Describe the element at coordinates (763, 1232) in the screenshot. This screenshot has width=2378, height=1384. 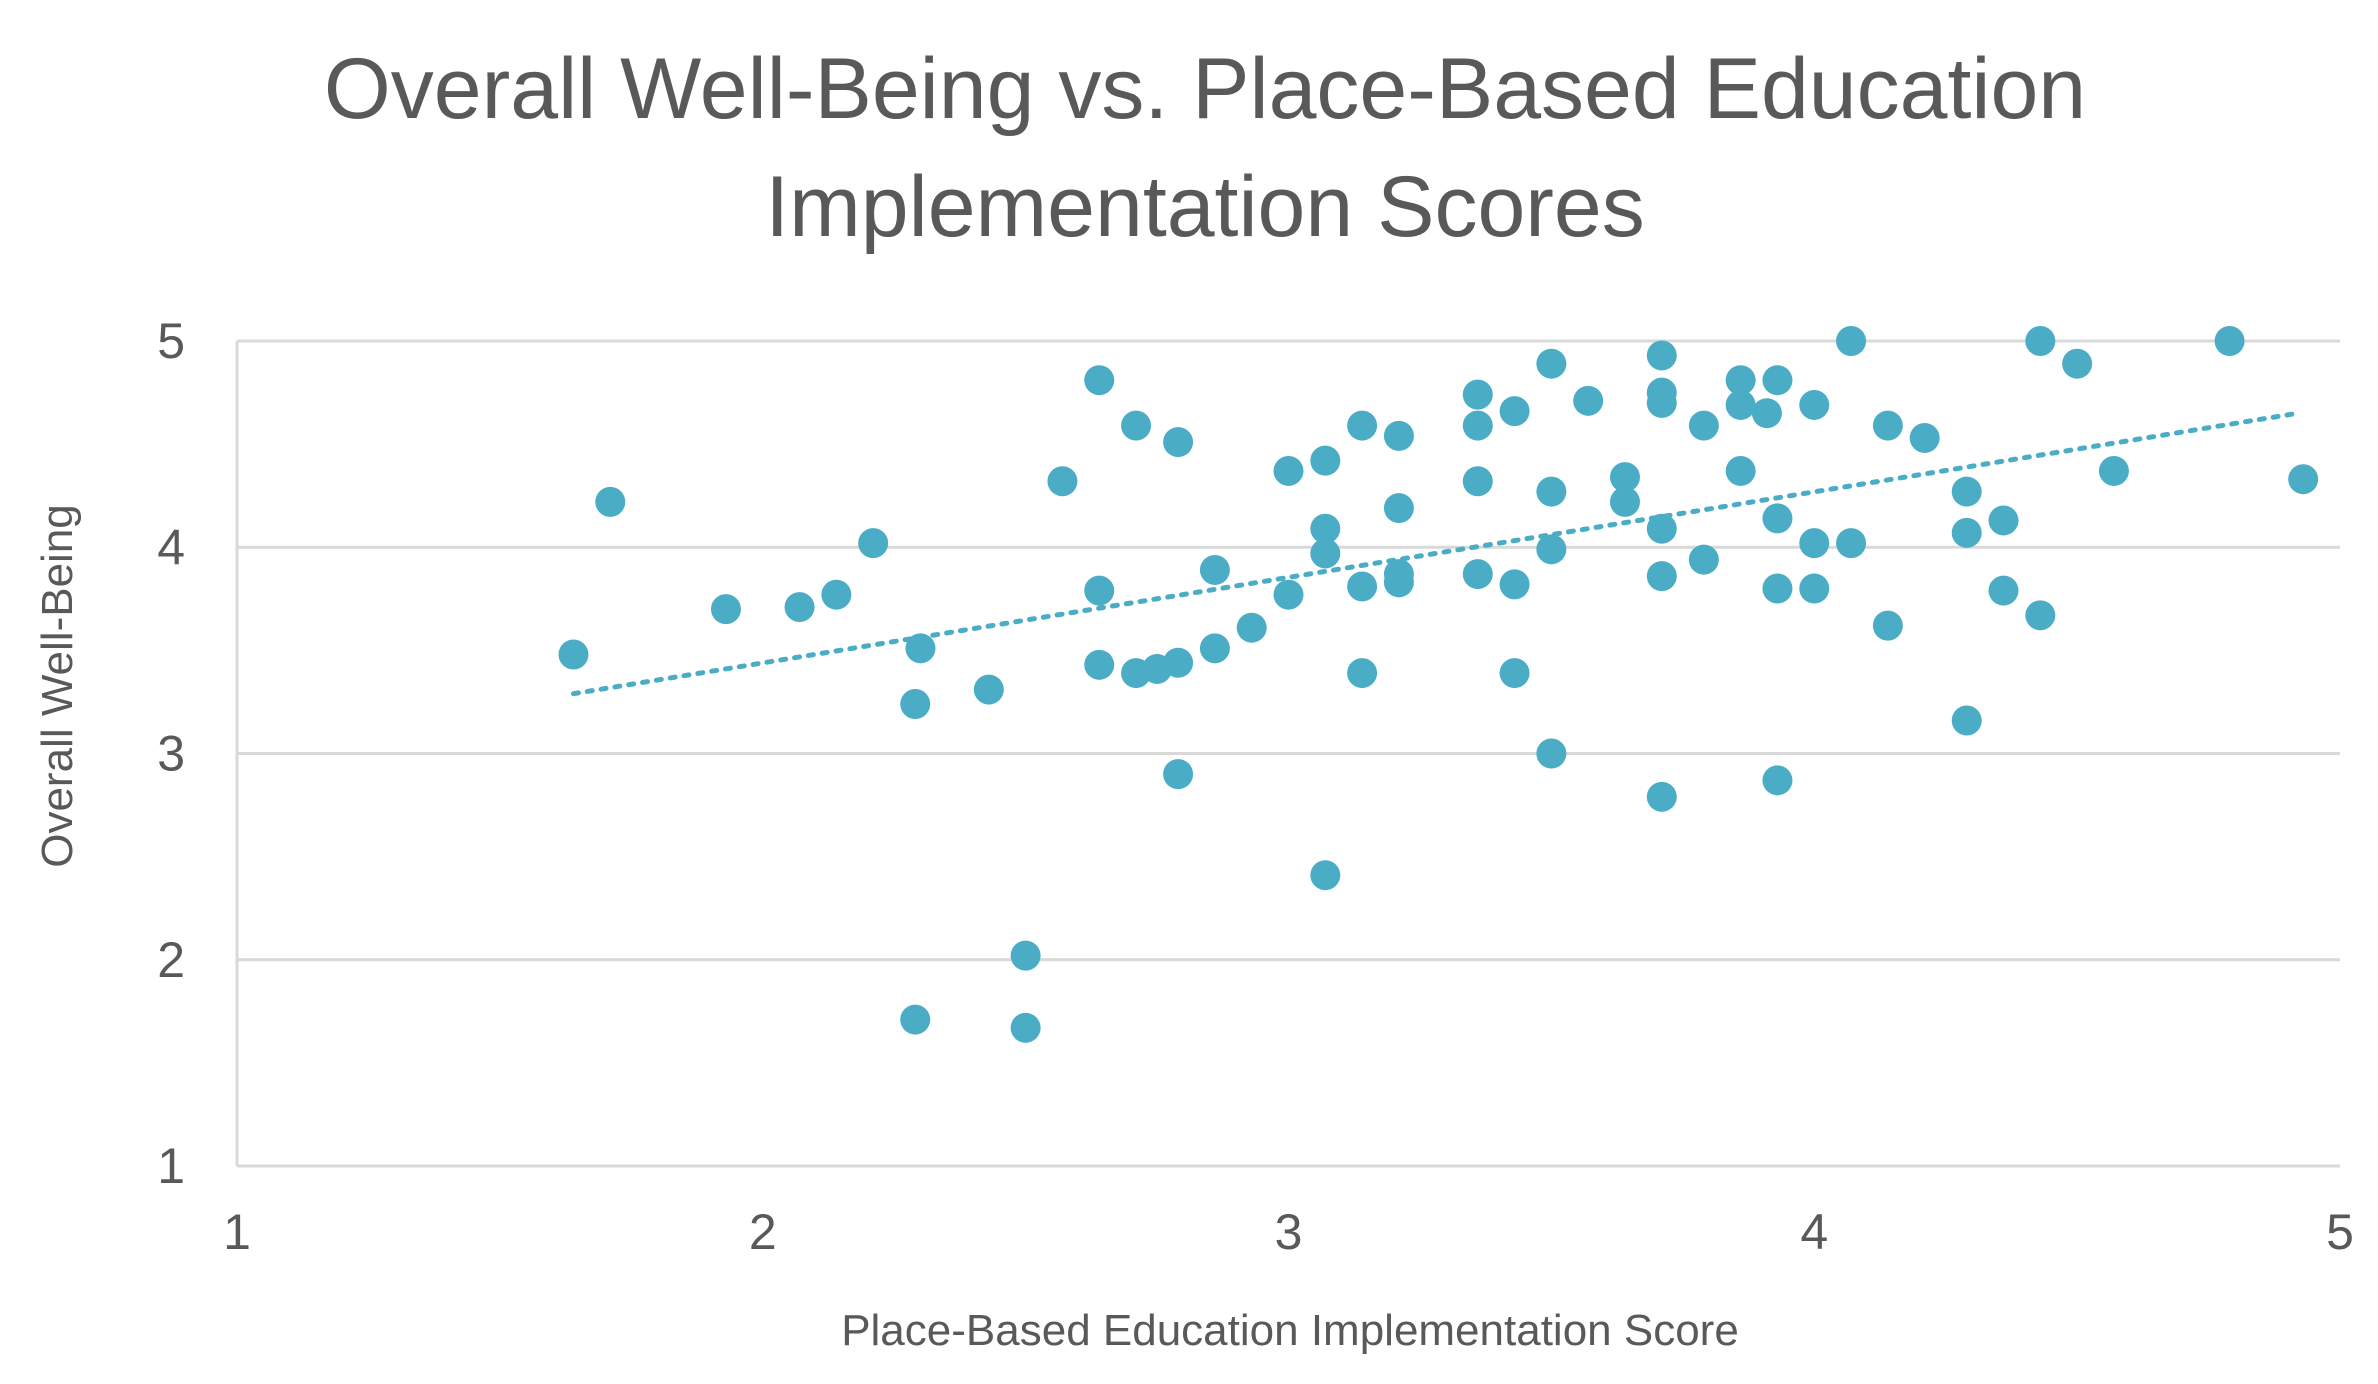
I see `x-tick-label: 2` at that location.